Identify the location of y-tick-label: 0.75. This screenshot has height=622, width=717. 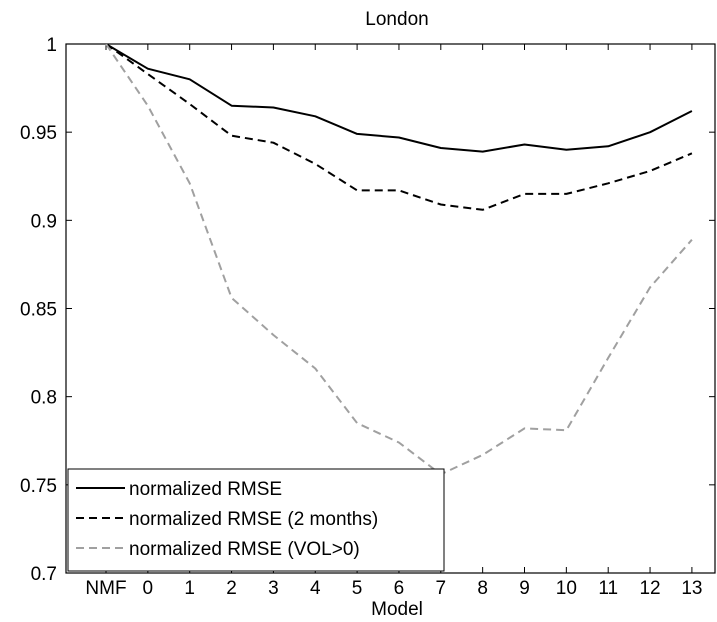
(38, 486).